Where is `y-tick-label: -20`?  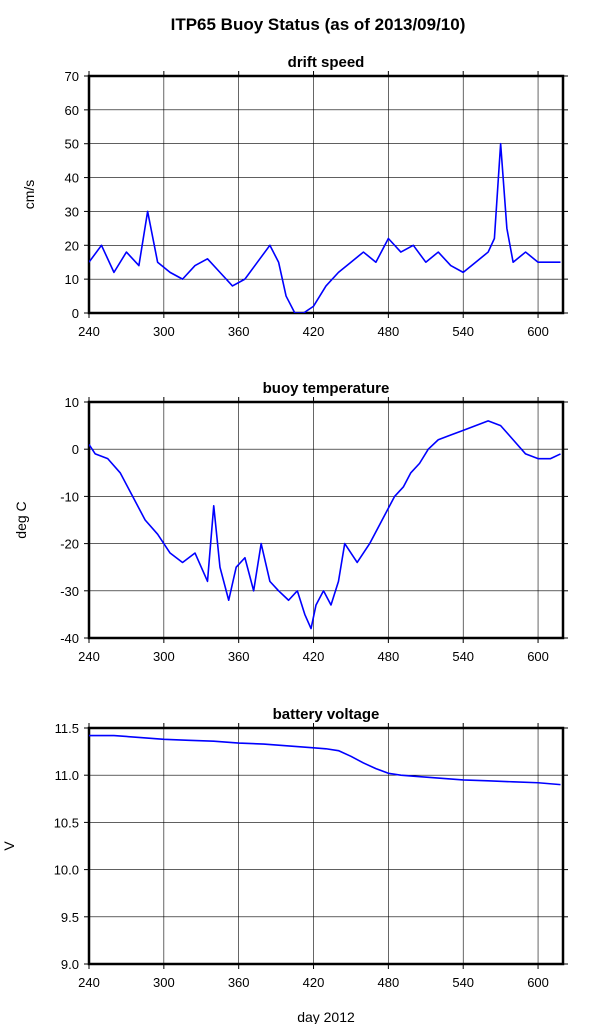
y-tick-label: -20 is located at coordinates (69, 544).